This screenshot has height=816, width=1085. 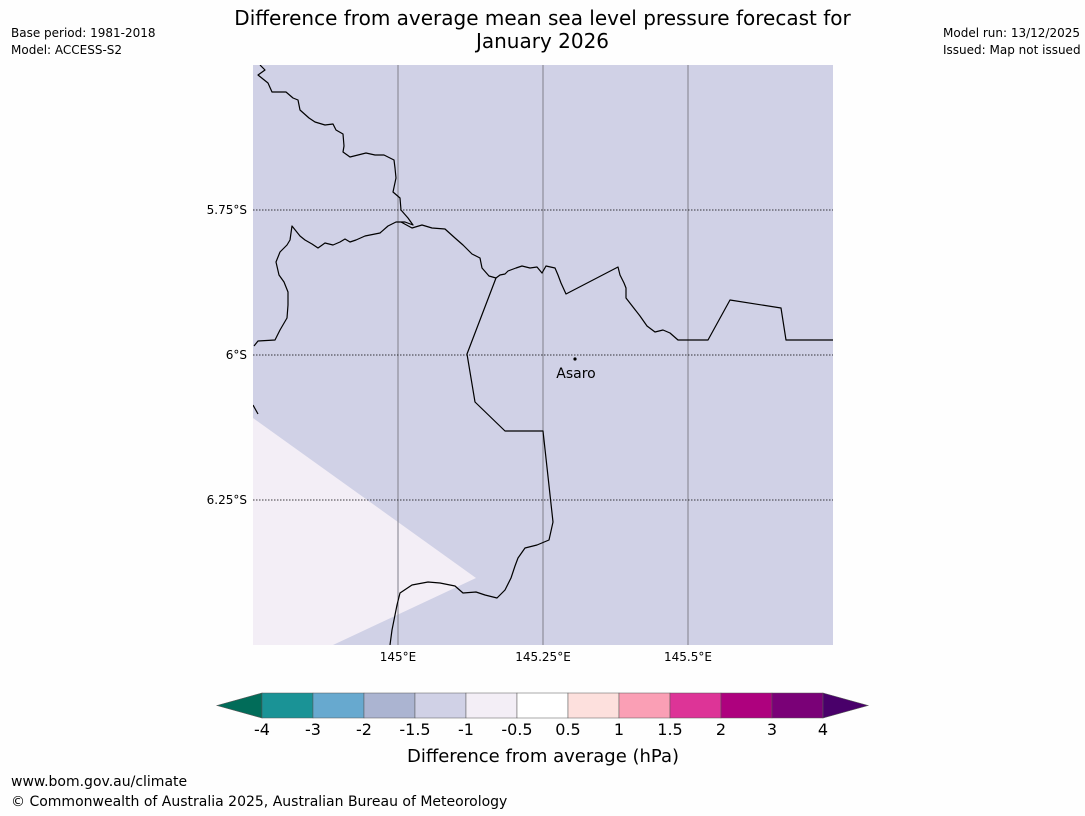 I want to click on boundary-north, so click(x=333, y=206).